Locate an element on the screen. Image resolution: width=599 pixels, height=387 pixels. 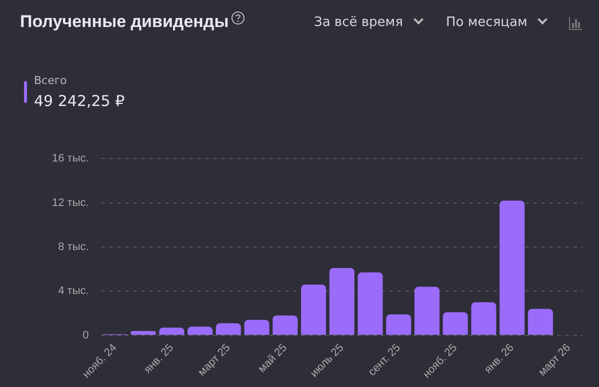
x-tick-label: янв. 25 is located at coordinates (159, 359).